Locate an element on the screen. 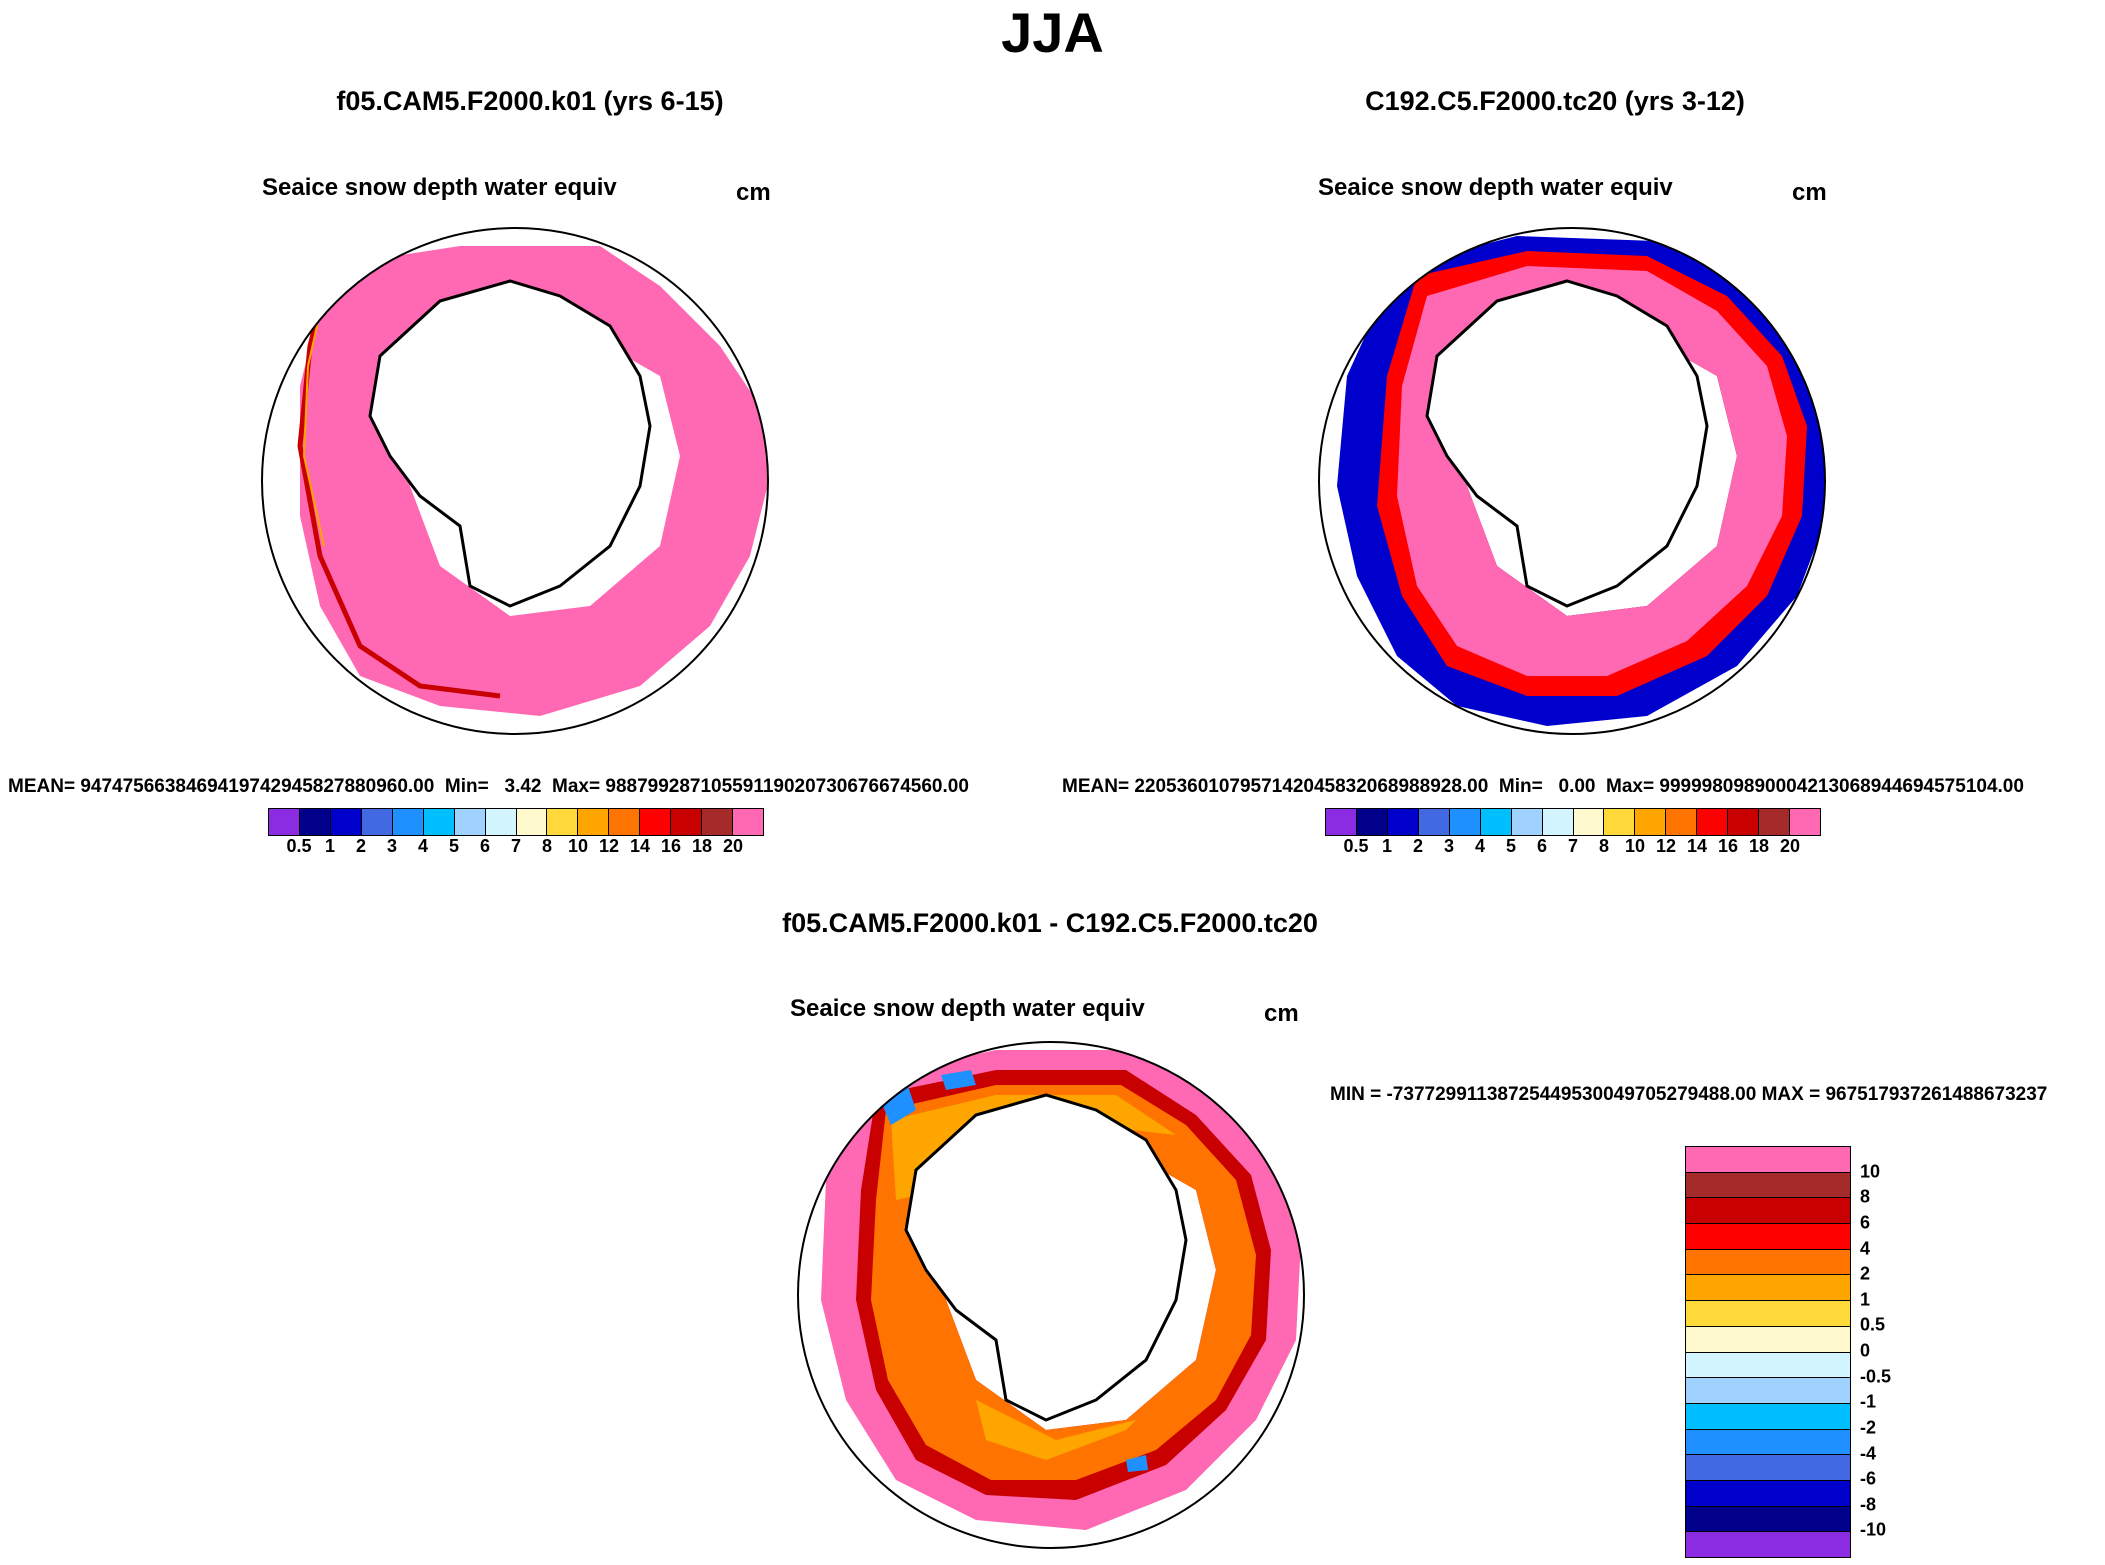 The image size is (2105, 1565). panel3-orange-band is located at coordinates (1063, 1282).